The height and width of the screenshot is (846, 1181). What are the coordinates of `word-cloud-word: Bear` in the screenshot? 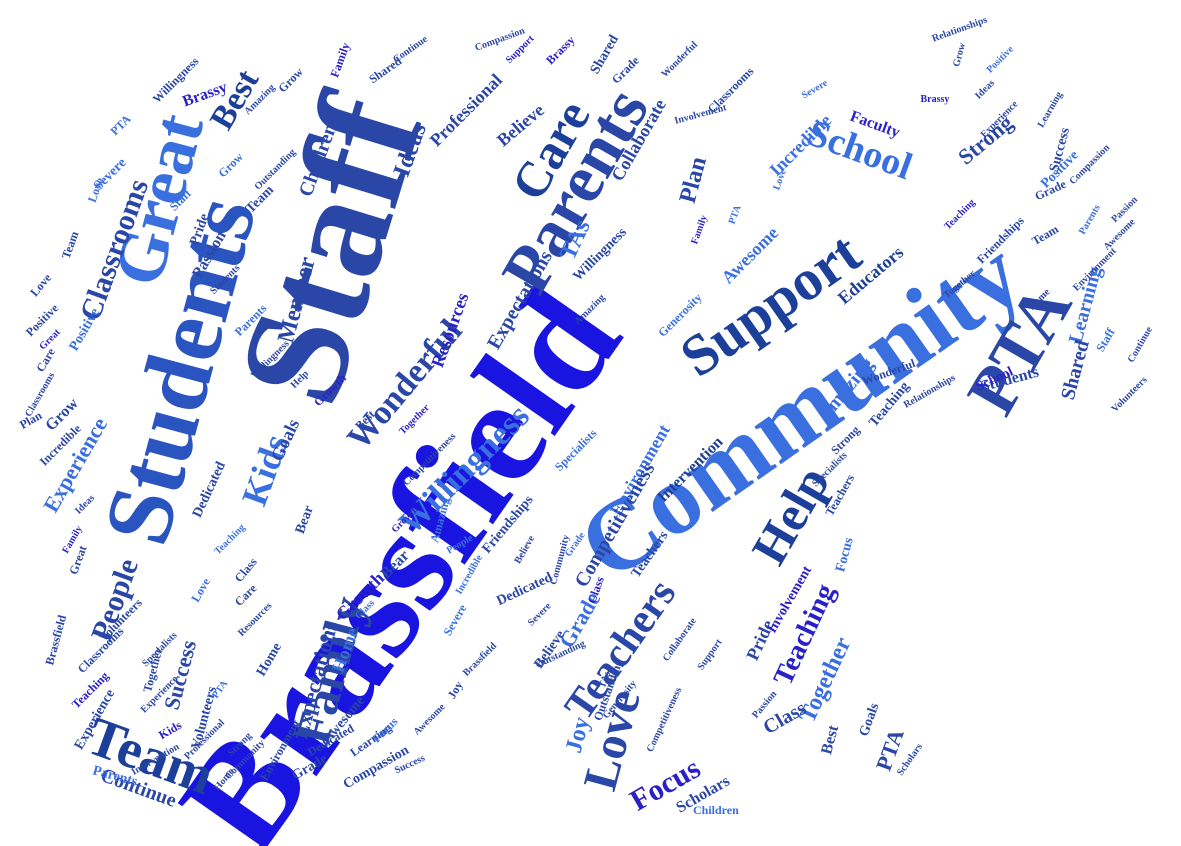 It's located at (304, 519).